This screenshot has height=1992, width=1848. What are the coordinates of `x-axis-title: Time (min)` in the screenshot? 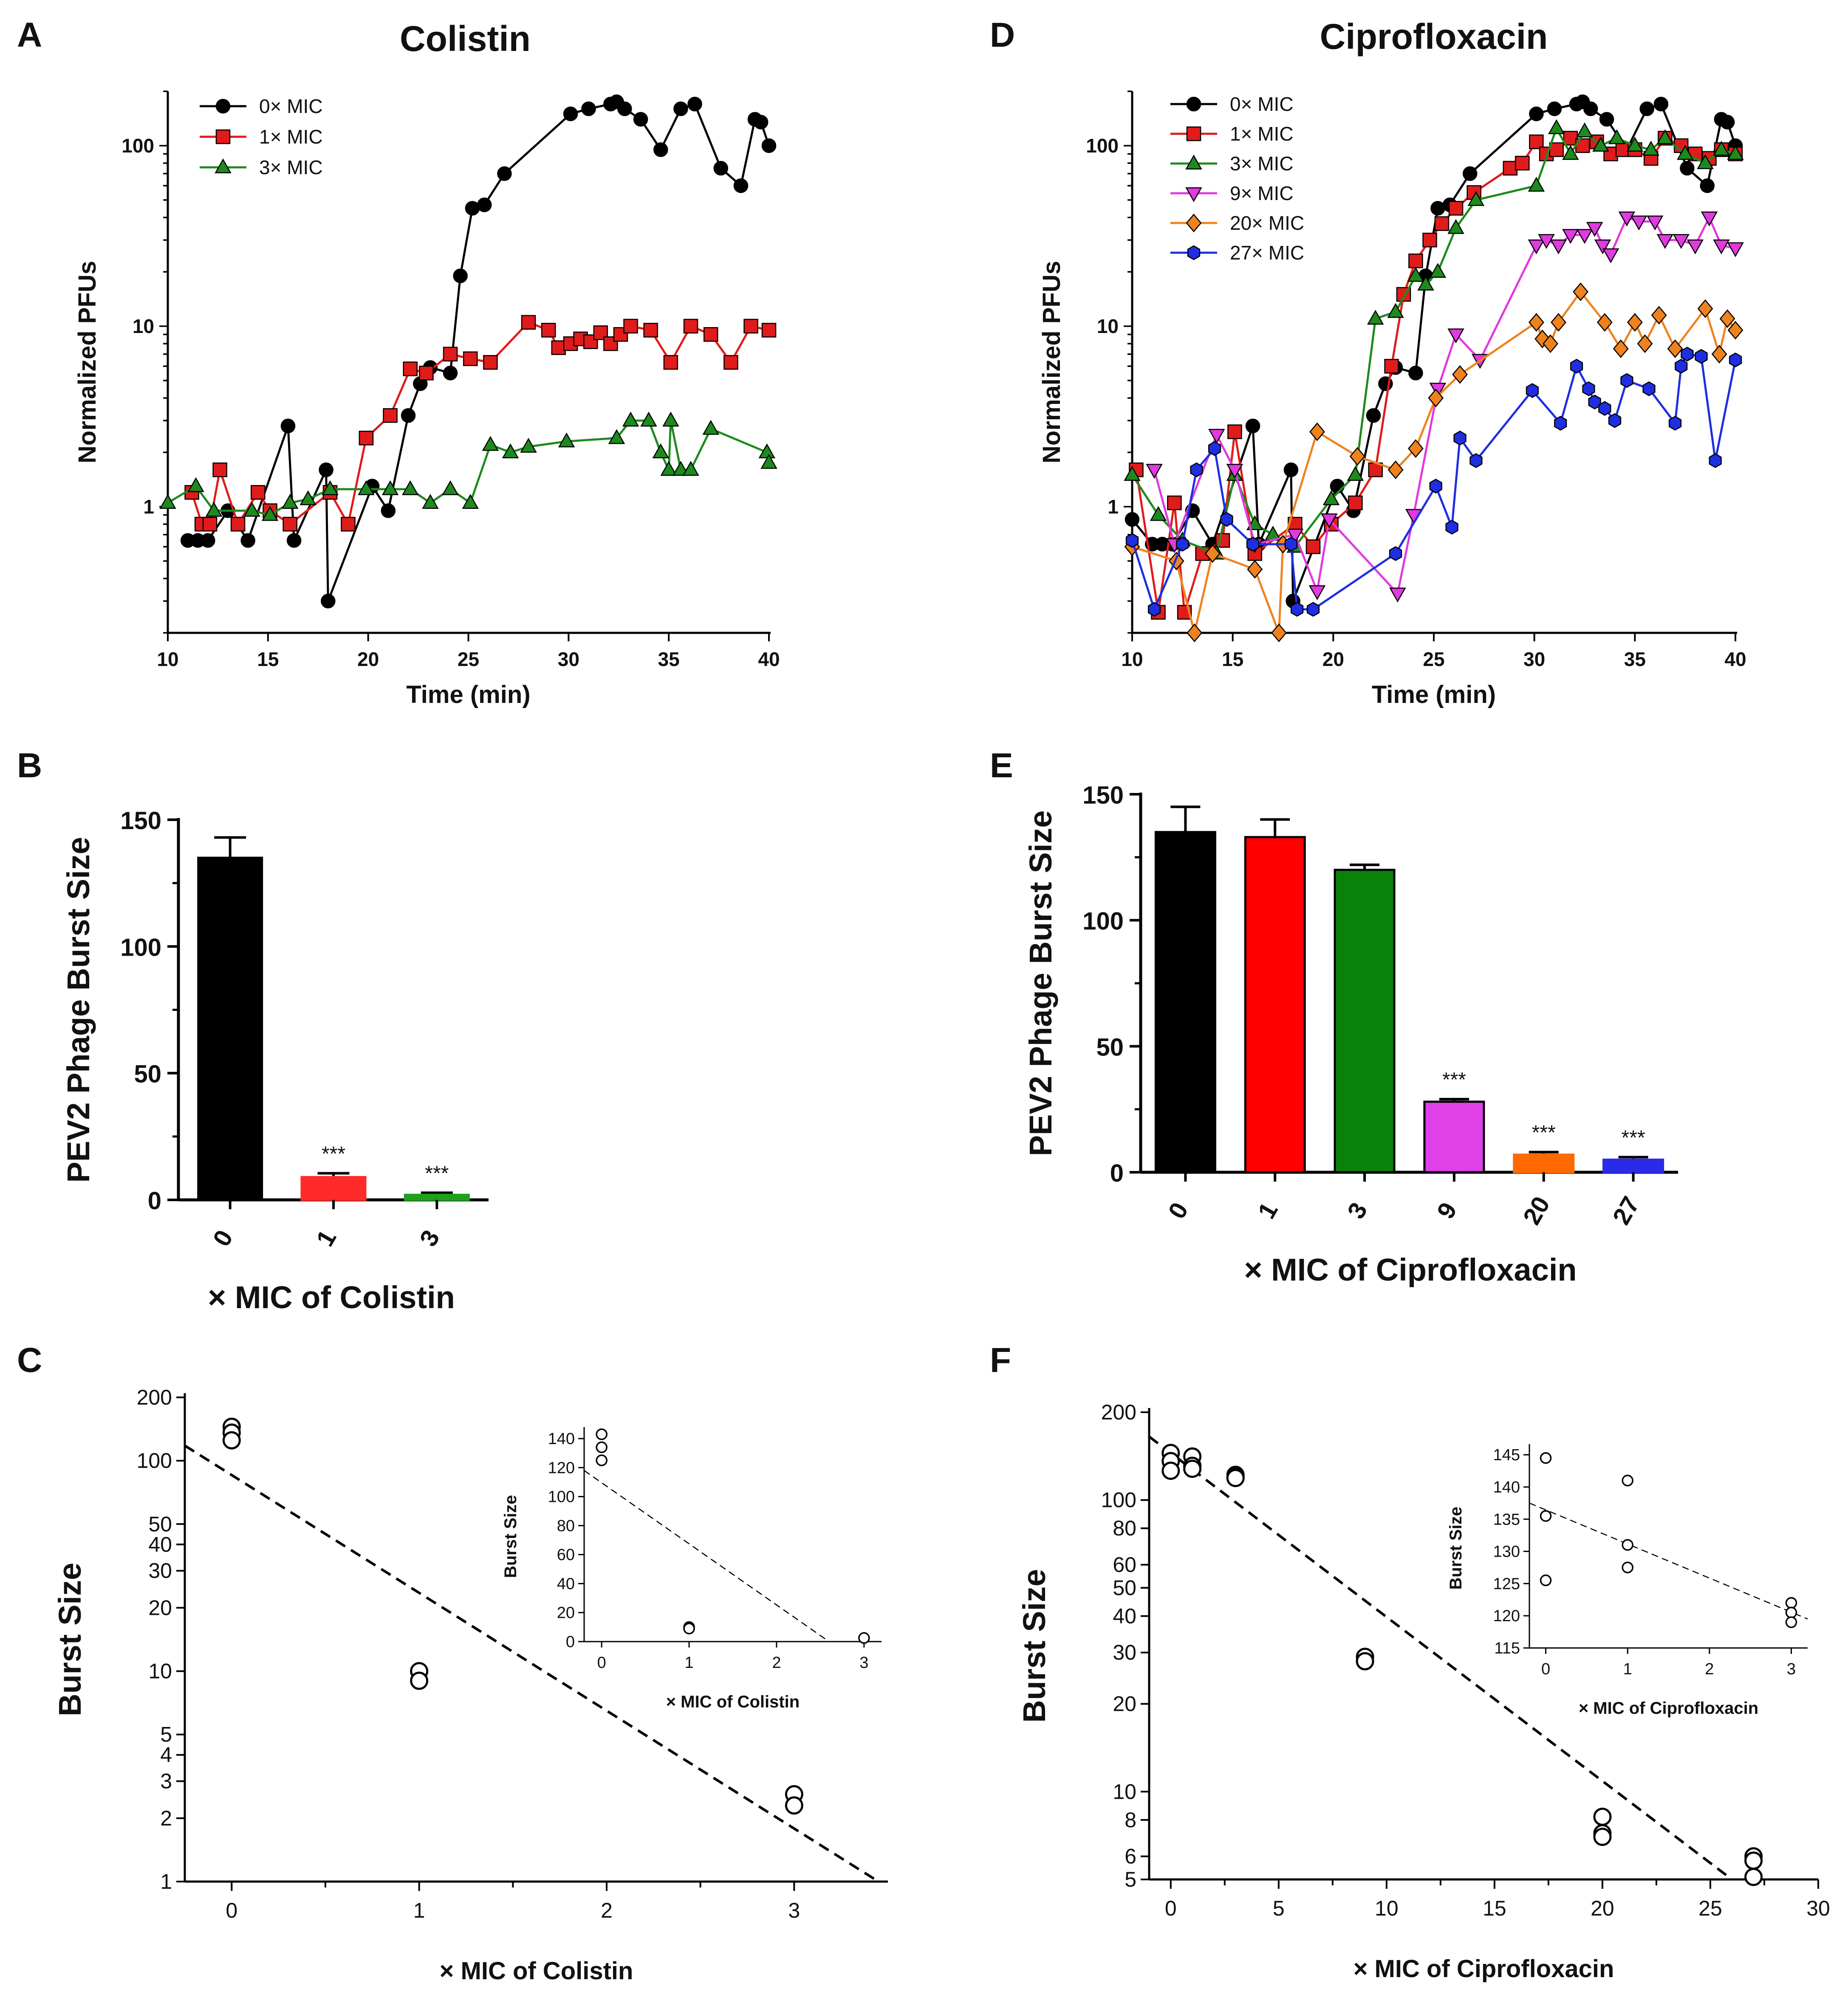 It's located at (1434, 694).